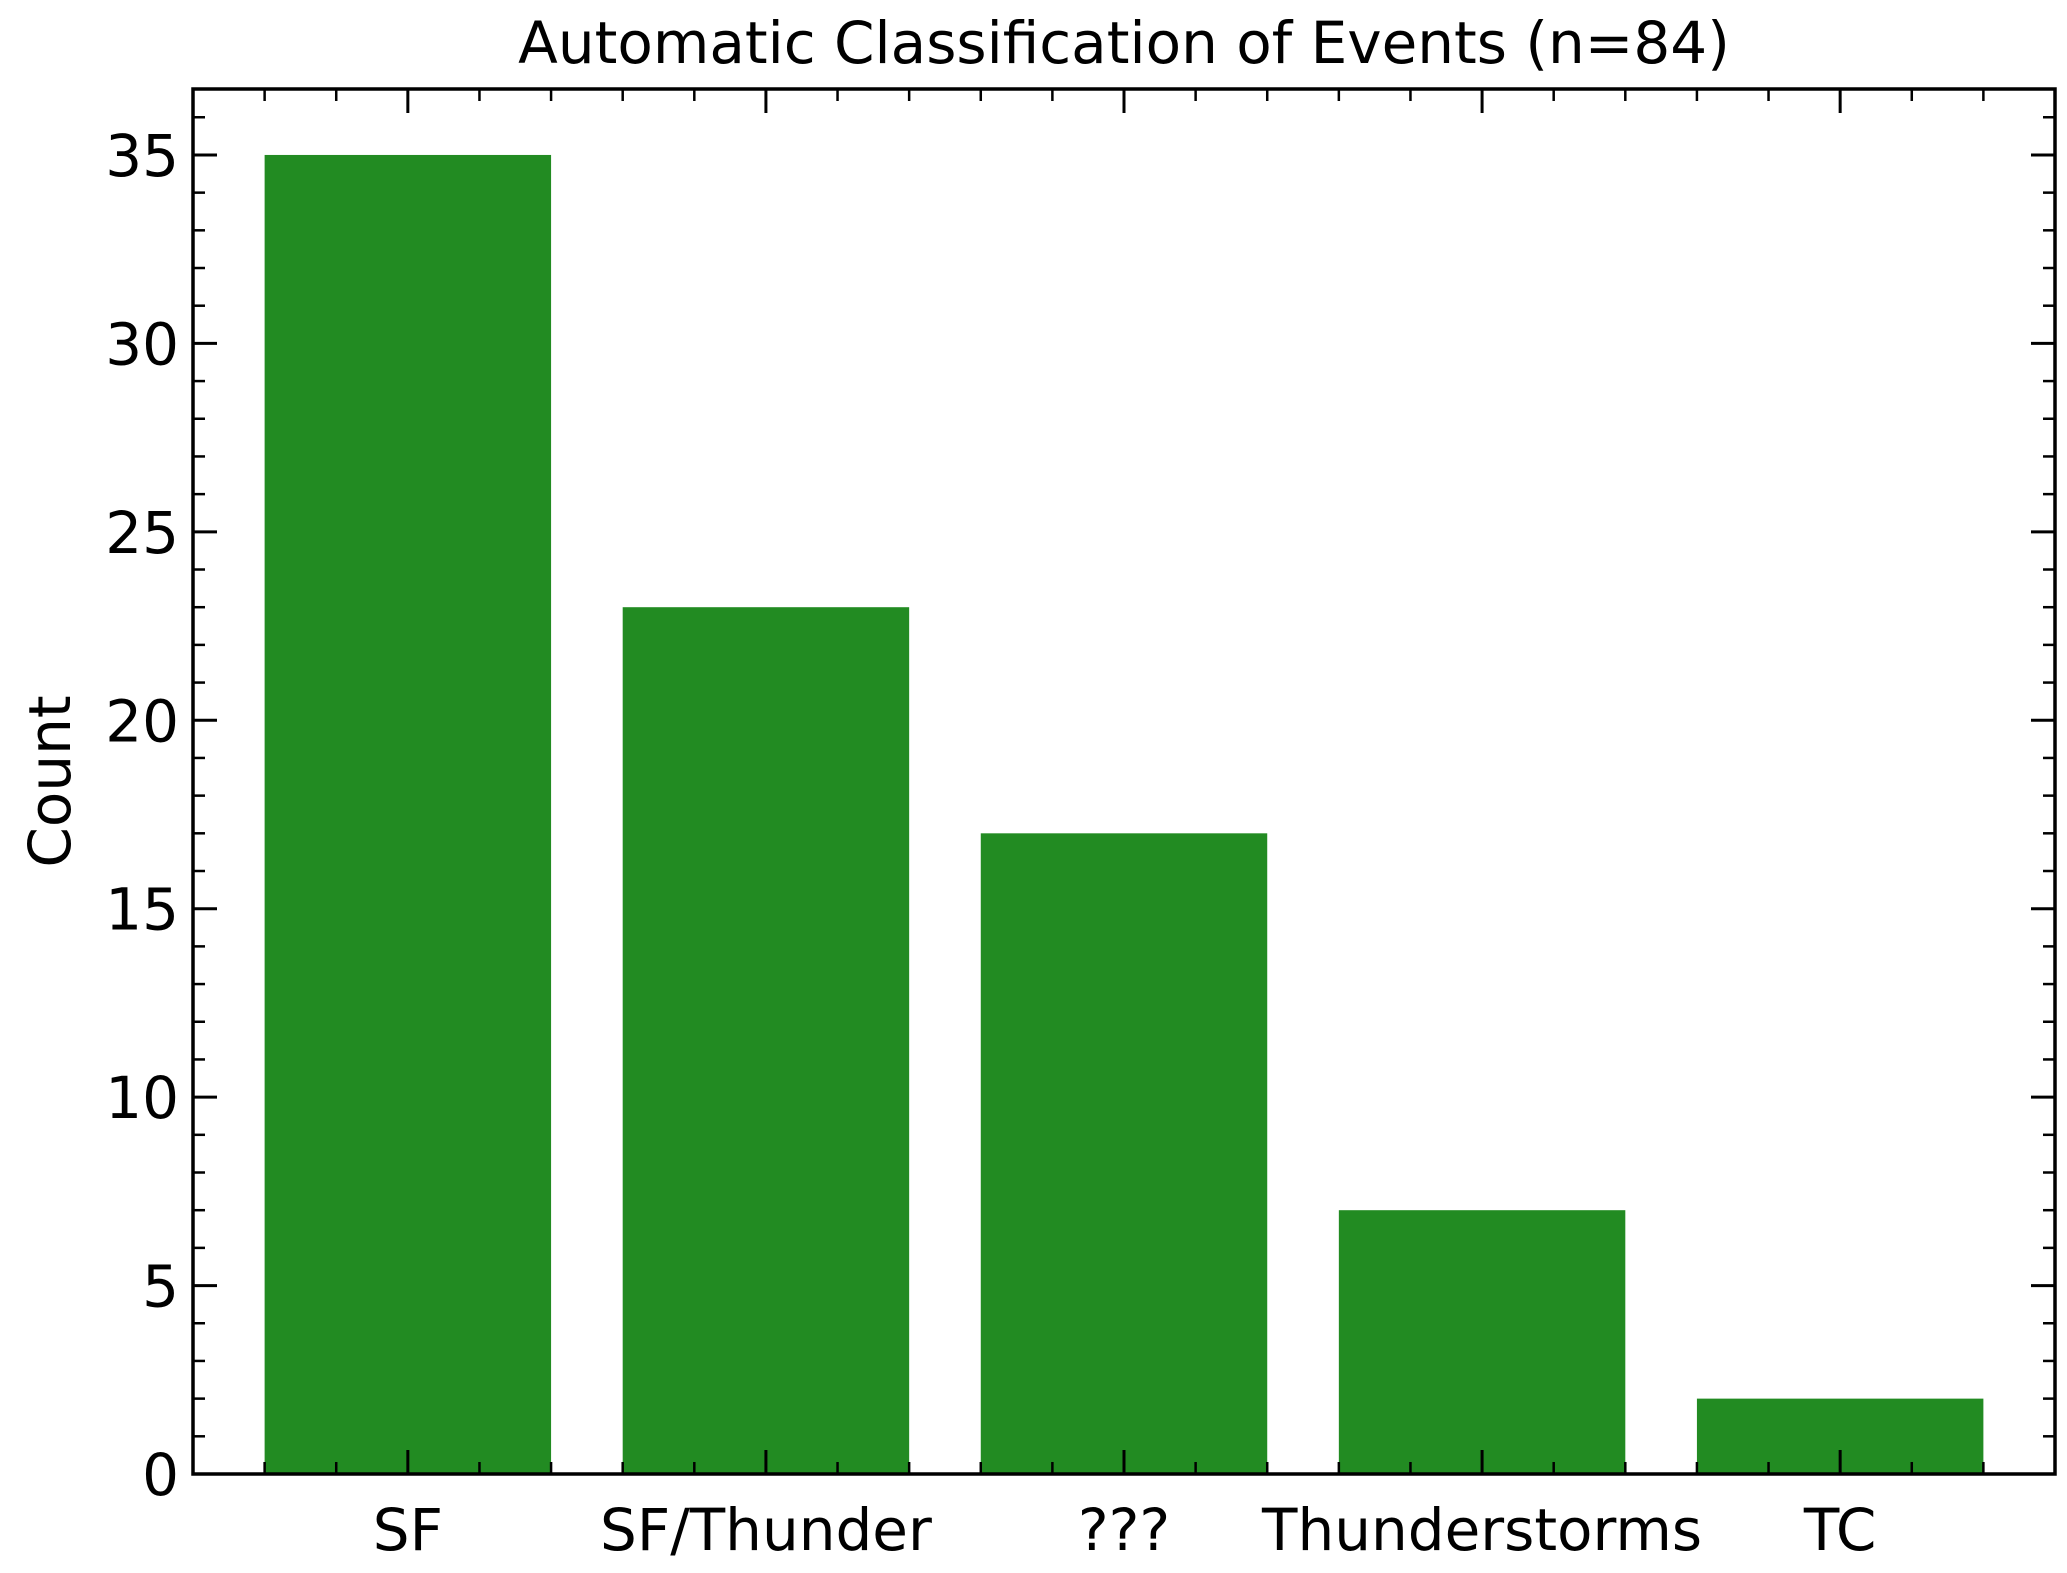 This screenshot has width=2067, height=1573. What do you see at coordinates (1840, 1530) in the screenshot?
I see `x-tick-label: TC` at bounding box center [1840, 1530].